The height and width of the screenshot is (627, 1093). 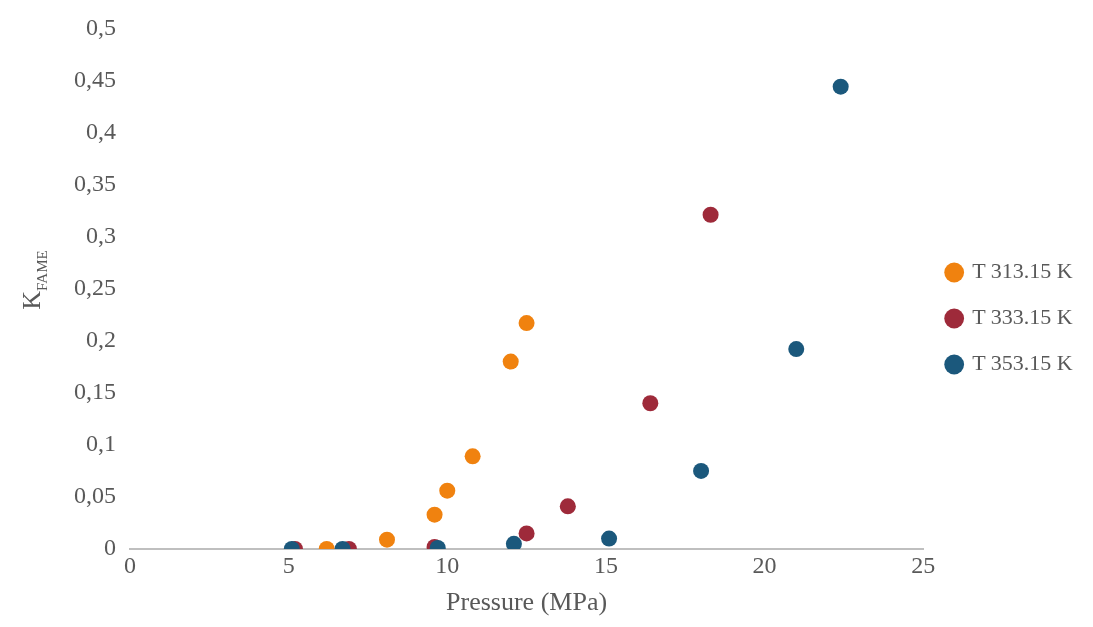 I want to click on y-tick-label: 0,3, so click(x=101, y=234).